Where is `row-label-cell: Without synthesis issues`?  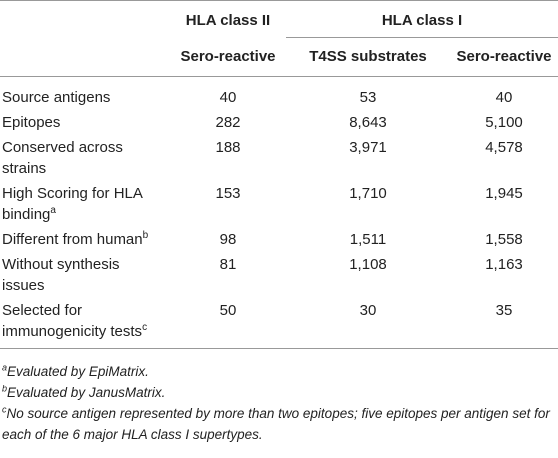 row-label-cell: Without synthesis issues is located at coordinates (85, 275).